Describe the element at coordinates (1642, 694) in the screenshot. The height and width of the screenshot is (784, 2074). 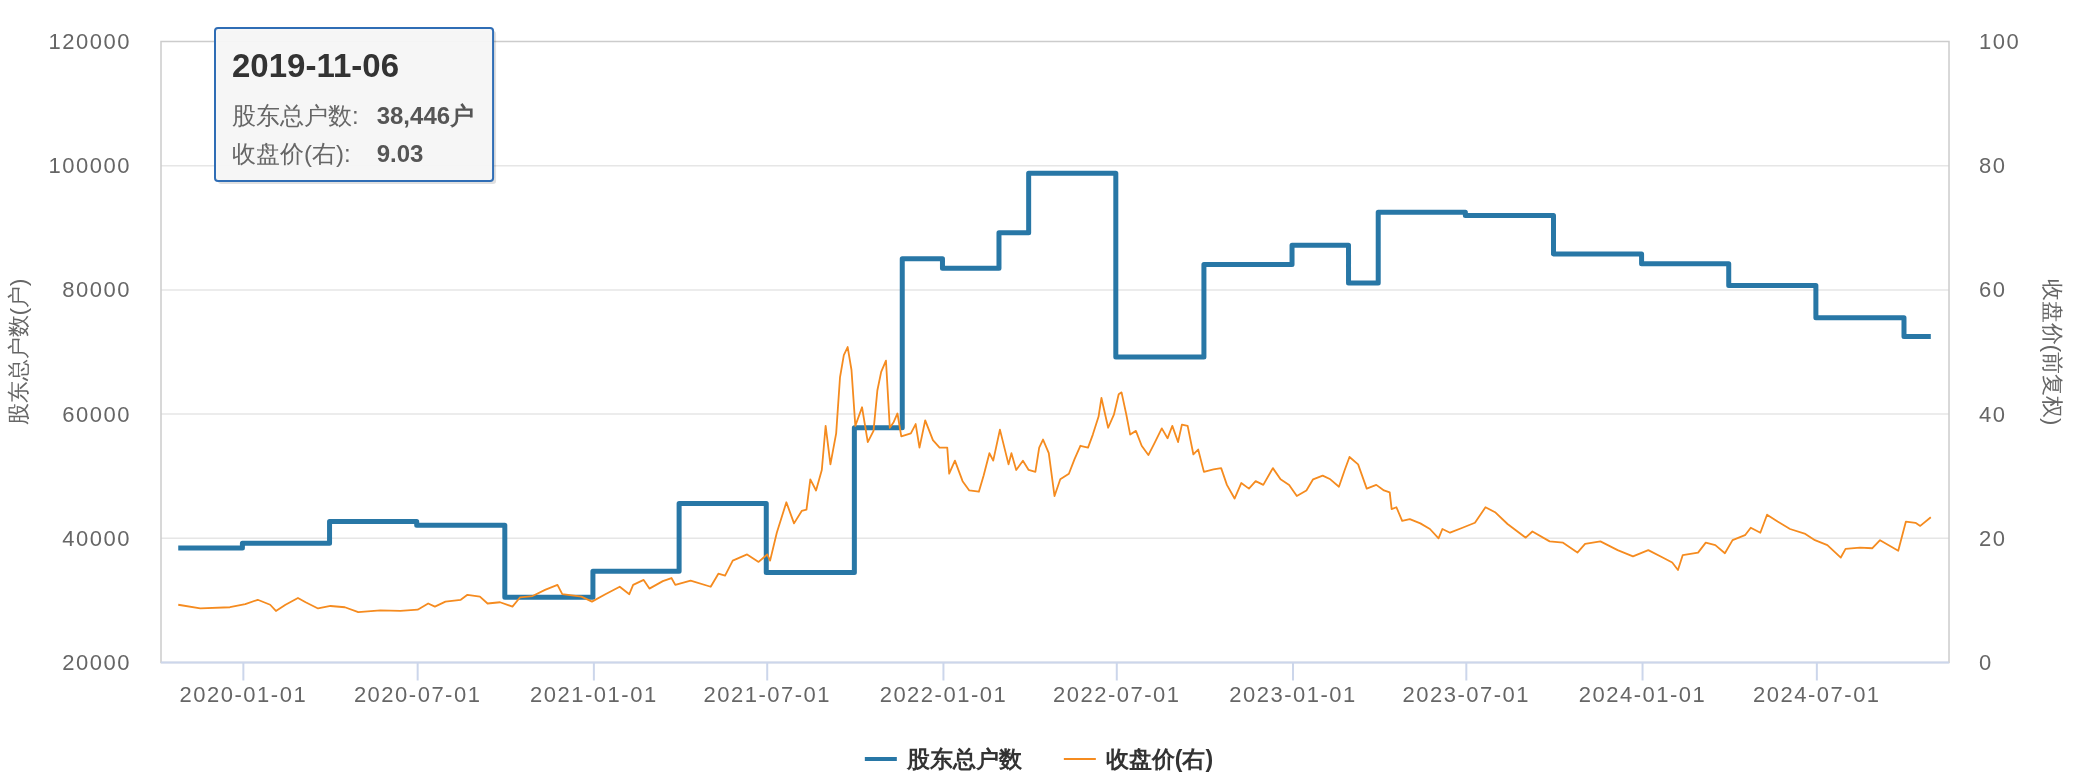
I see `x-tick-label: 2024-01-01` at that location.